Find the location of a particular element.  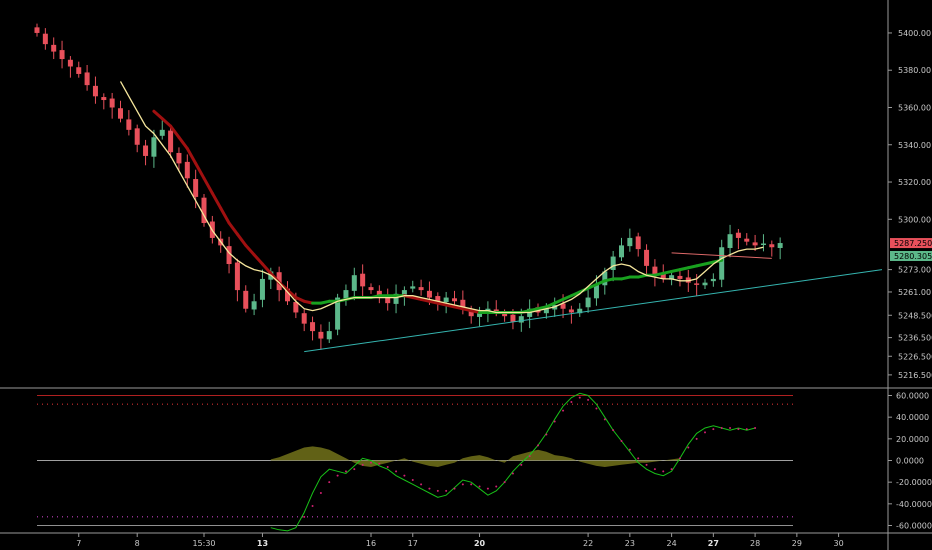

price-tick-label: 5400.00 is located at coordinates (914, 33).